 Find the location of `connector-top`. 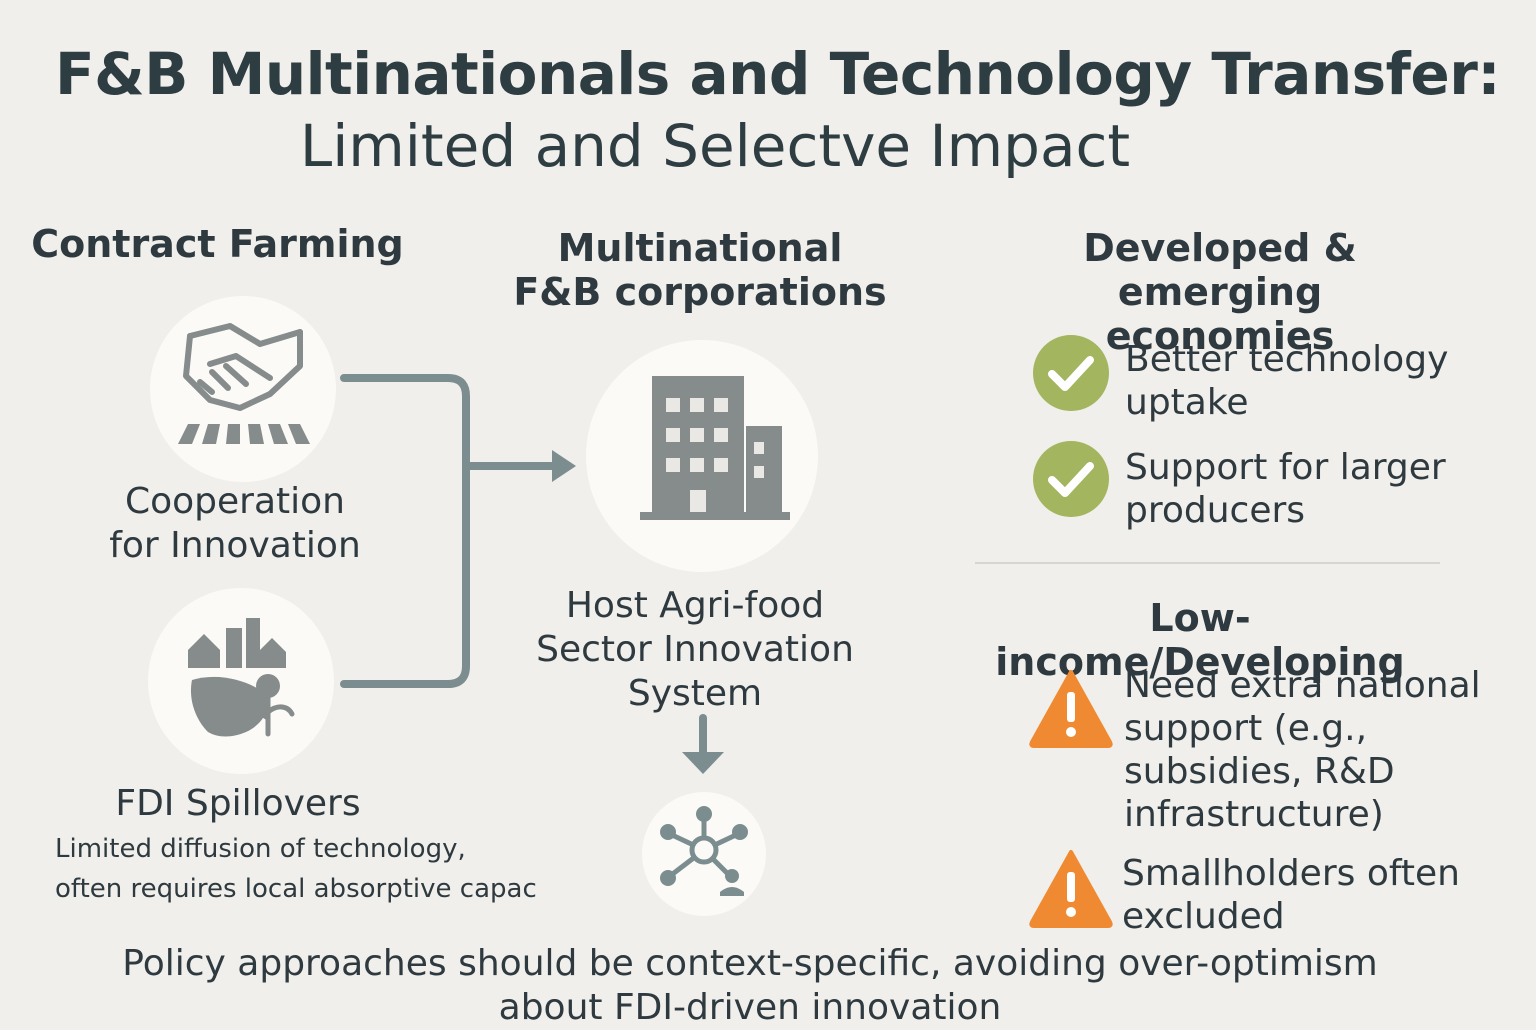

connector-top is located at coordinates (405, 531).